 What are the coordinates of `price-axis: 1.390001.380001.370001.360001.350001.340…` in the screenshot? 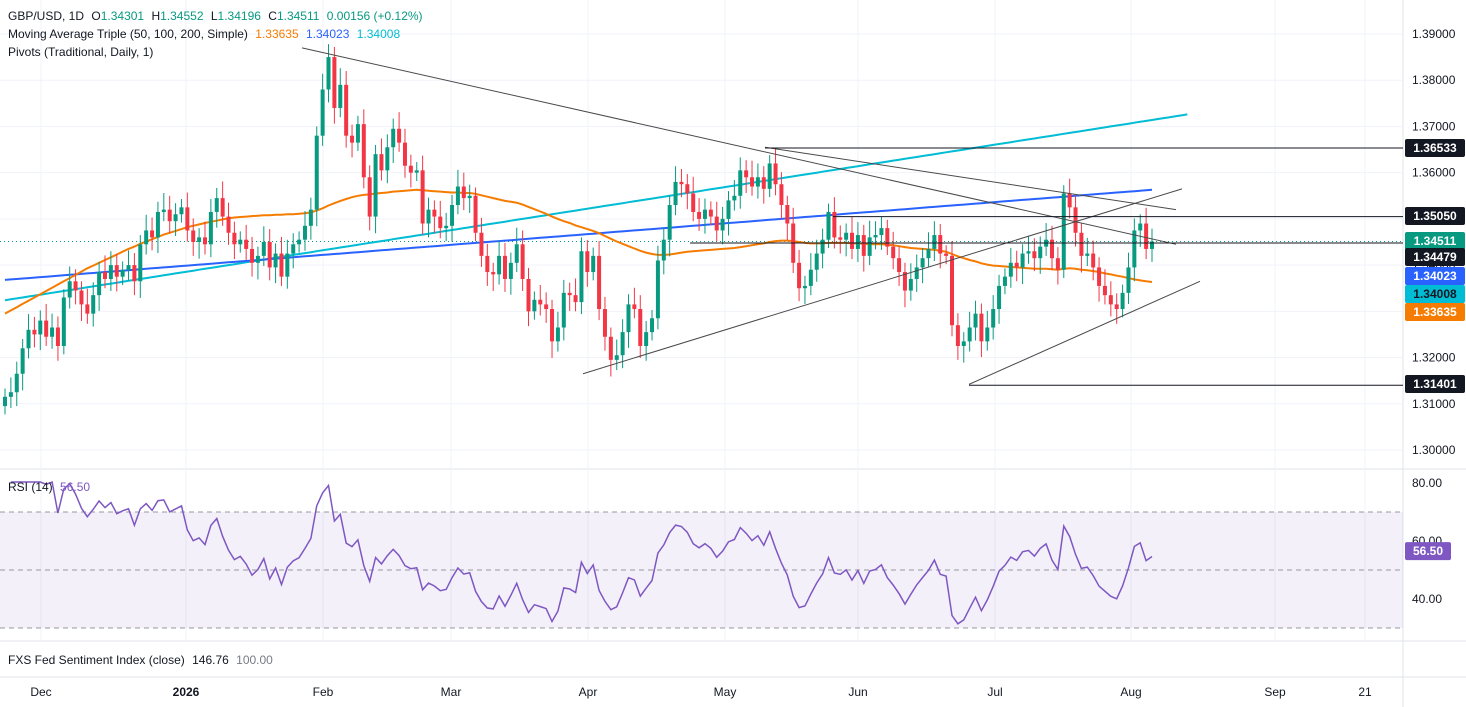 It's located at (1435, 242).